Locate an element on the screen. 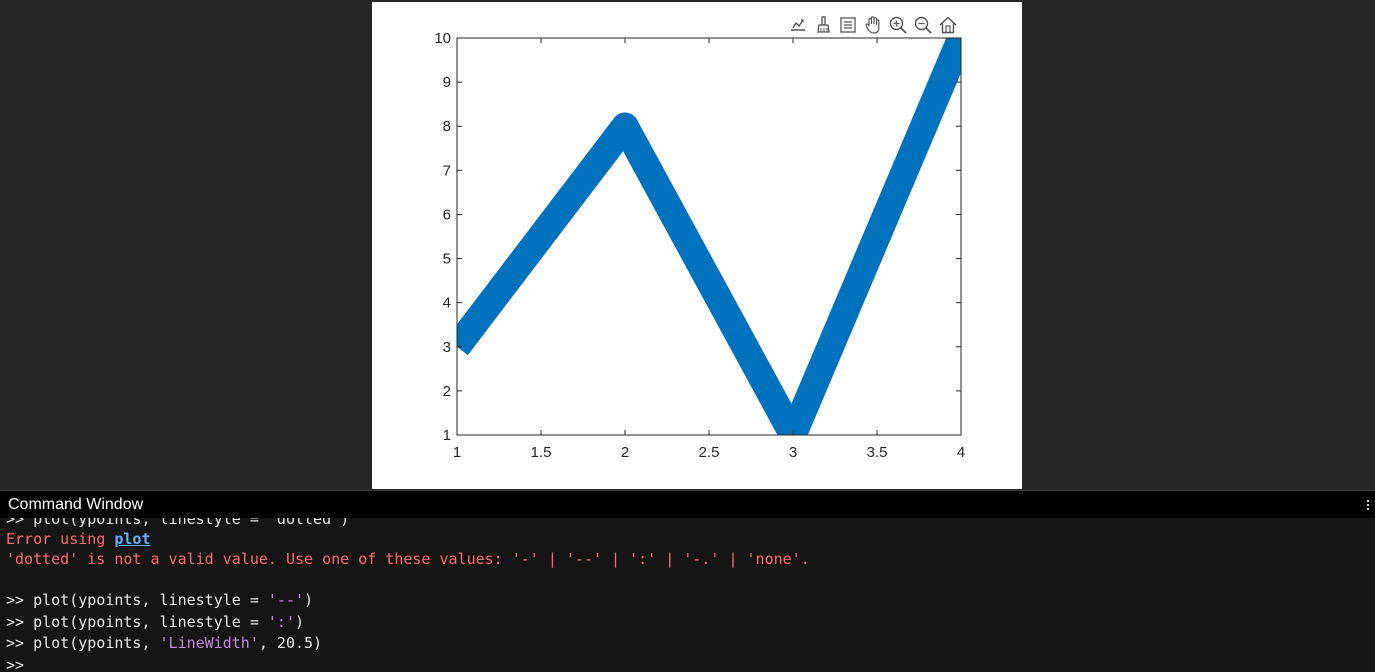 This screenshot has width=1375, height=672. data-tips-icon is located at coordinates (848, 25).